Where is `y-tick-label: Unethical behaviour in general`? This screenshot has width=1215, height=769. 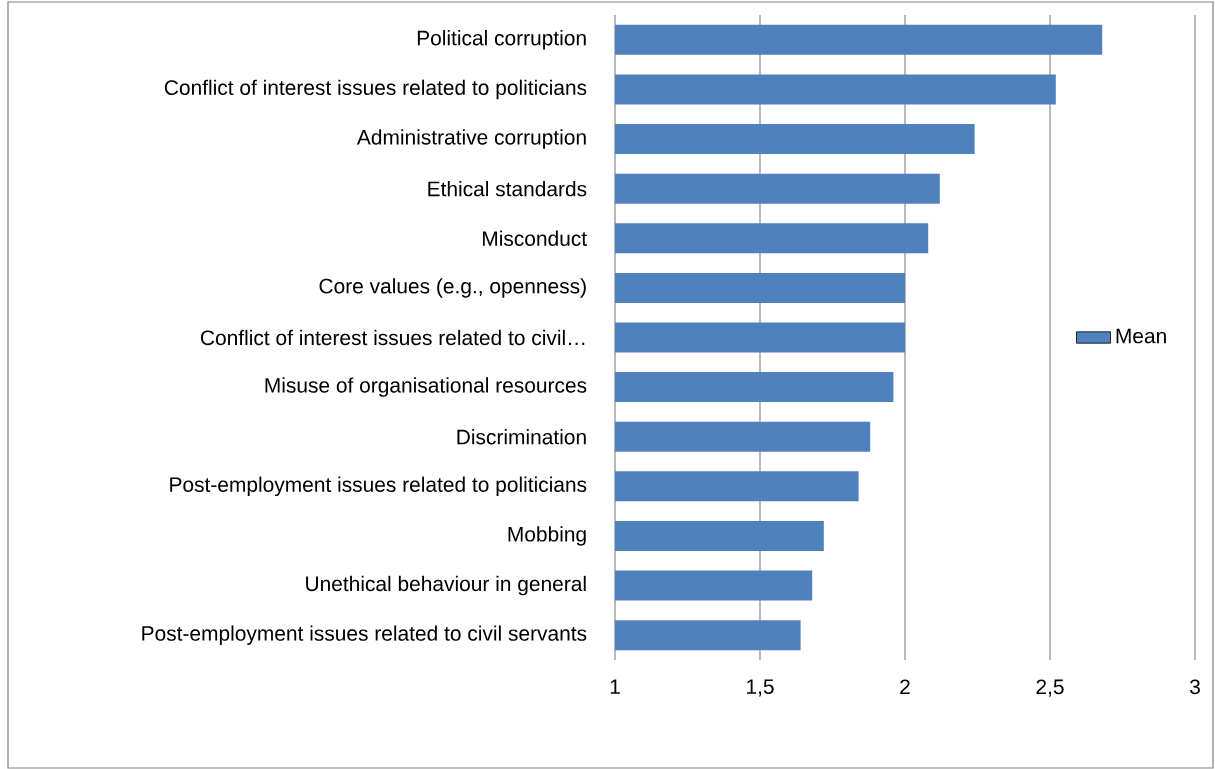 y-tick-label: Unethical behaviour in general is located at coordinates (446, 585).